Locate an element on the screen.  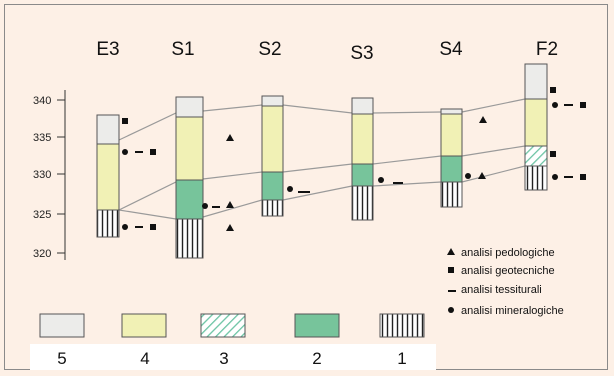
legend-pedological-label: analisi pedologiche is located at coordinates (508, 253).